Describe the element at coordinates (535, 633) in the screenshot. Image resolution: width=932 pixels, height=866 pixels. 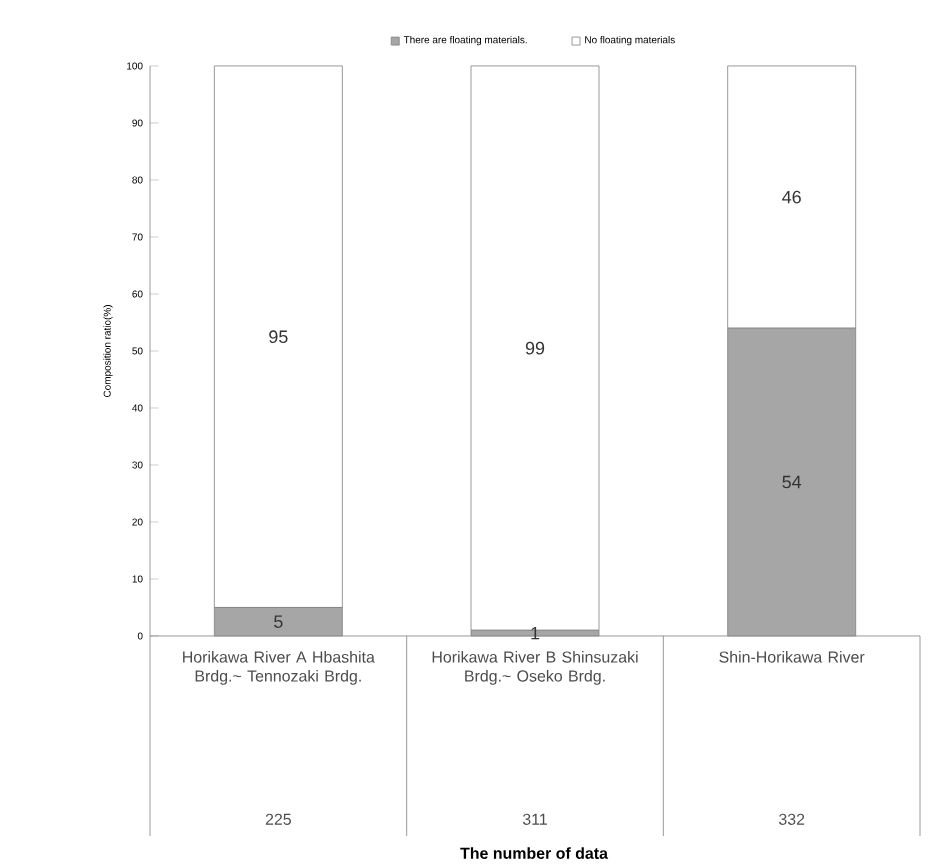
I see `data-label: 1` at that location.